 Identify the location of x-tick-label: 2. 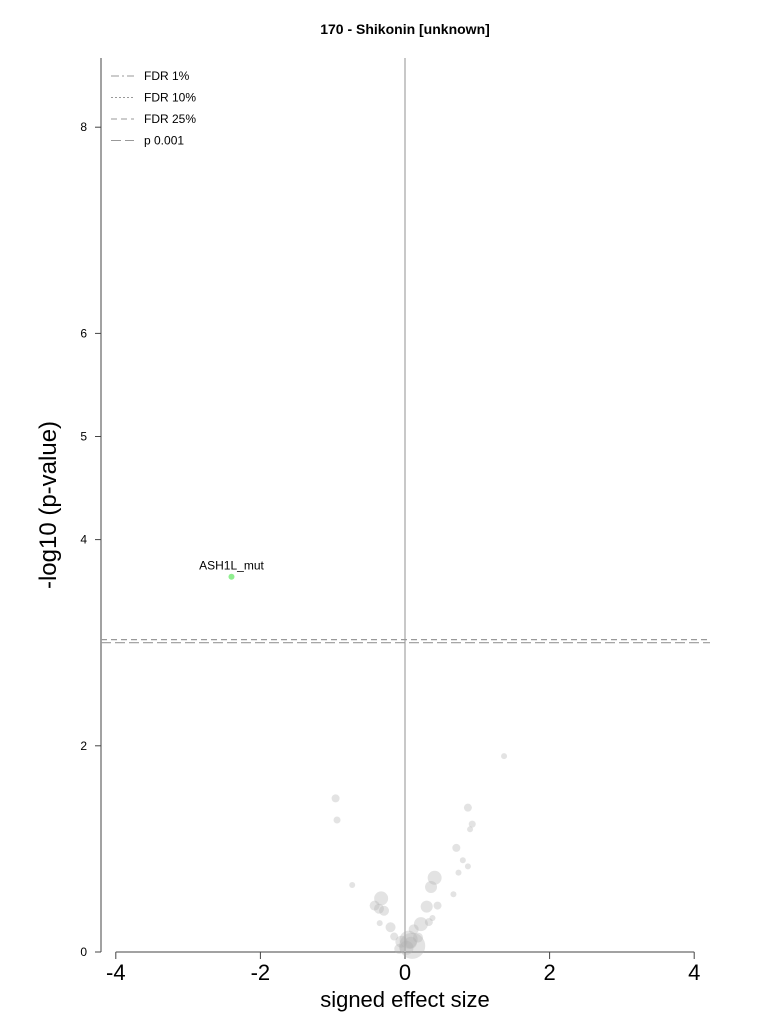
(549, 972).